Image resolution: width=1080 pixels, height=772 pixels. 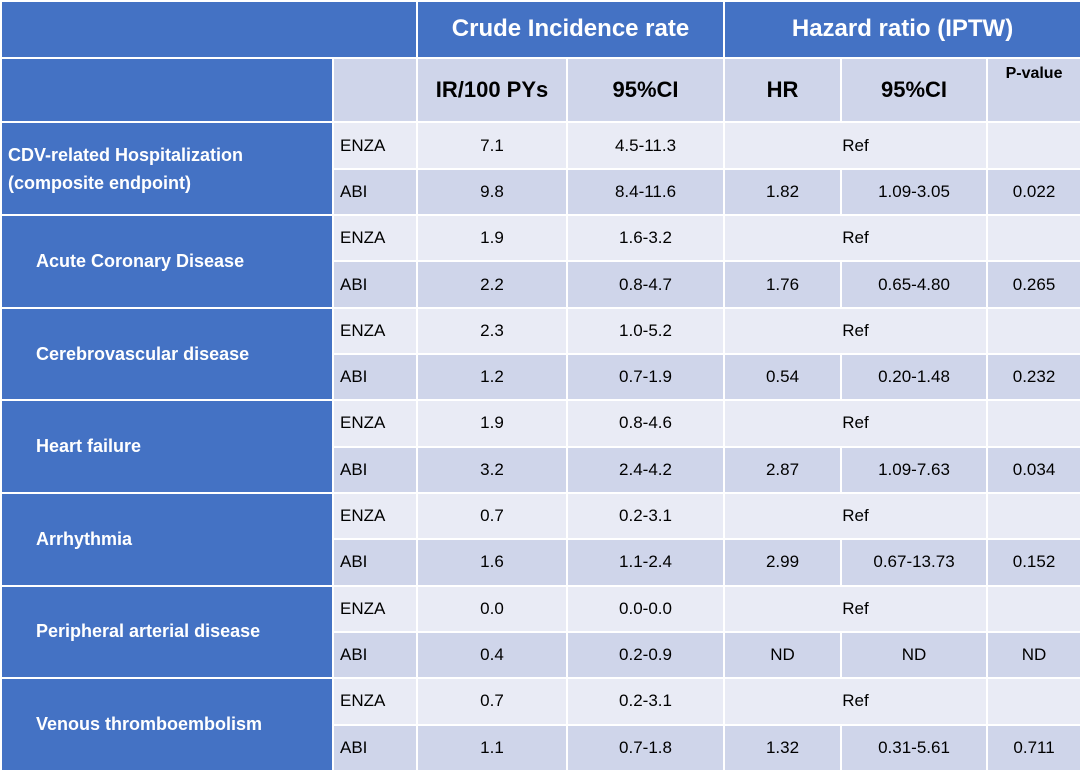 What do you see at coordinates (645, 377) in the screenshot?
I see `value-cell: 0.7-1.9` at bounding box center [645, 377].